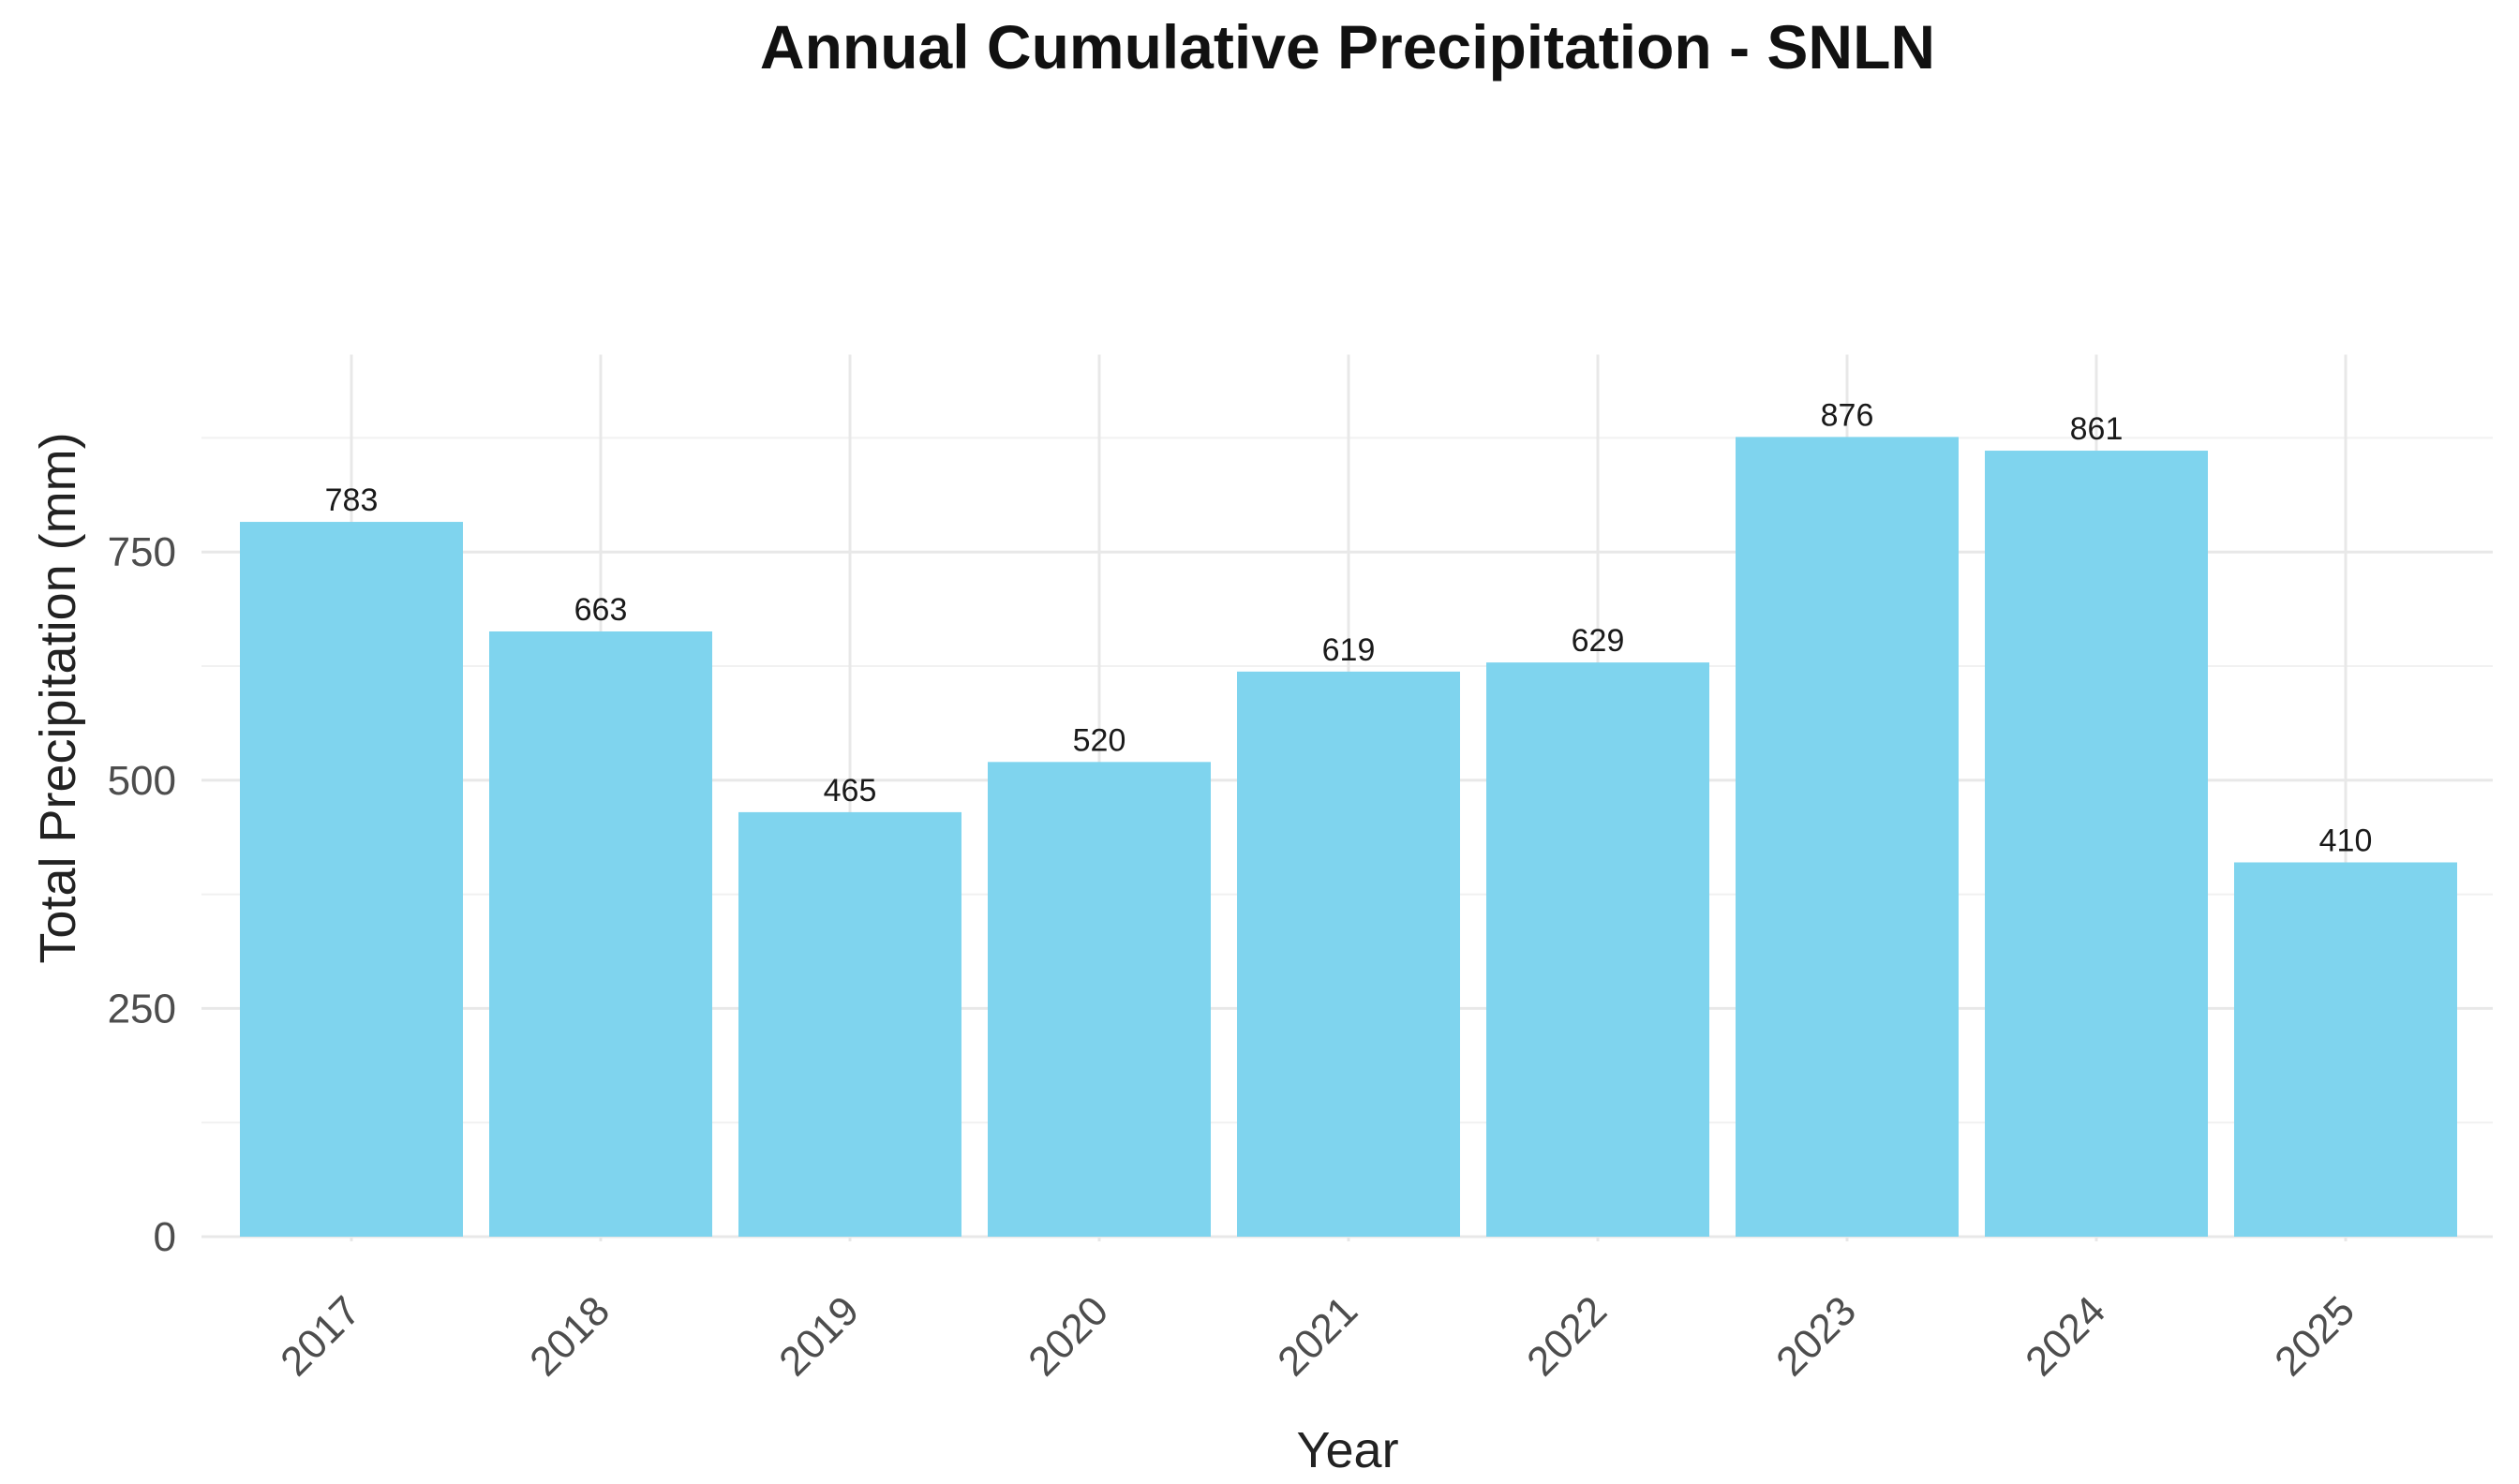  What do you see at coordinates (1347, 47) in the screenshot?
I see `chart-title: Annual Cumulative Precipitation - SNLN` at bounding box center [1347, 47].